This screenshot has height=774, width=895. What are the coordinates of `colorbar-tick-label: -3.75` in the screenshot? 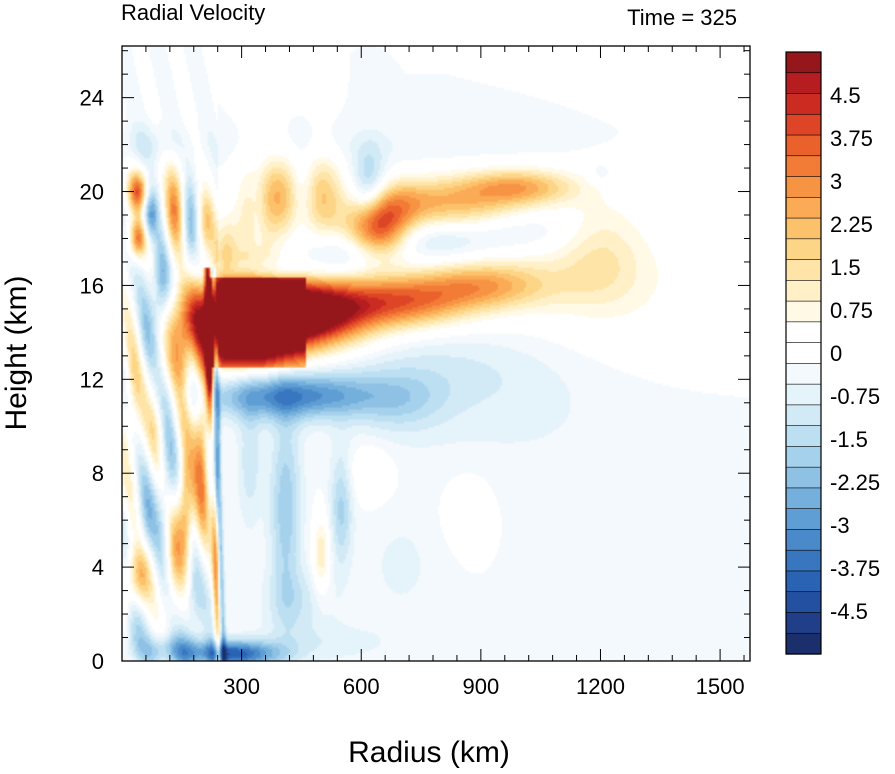 It's located at (855, 568).